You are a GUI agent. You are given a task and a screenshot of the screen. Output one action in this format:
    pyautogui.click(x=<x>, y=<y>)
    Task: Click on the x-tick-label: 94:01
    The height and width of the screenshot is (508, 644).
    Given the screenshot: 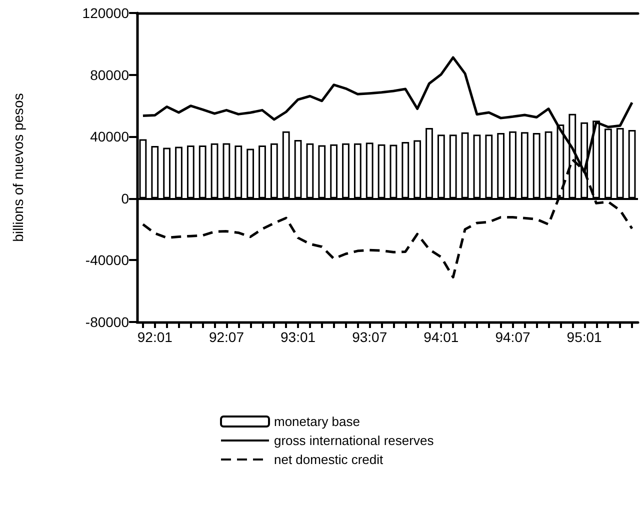 What is the action you would take?
    pyautogui.click(x=441, y=337)
    